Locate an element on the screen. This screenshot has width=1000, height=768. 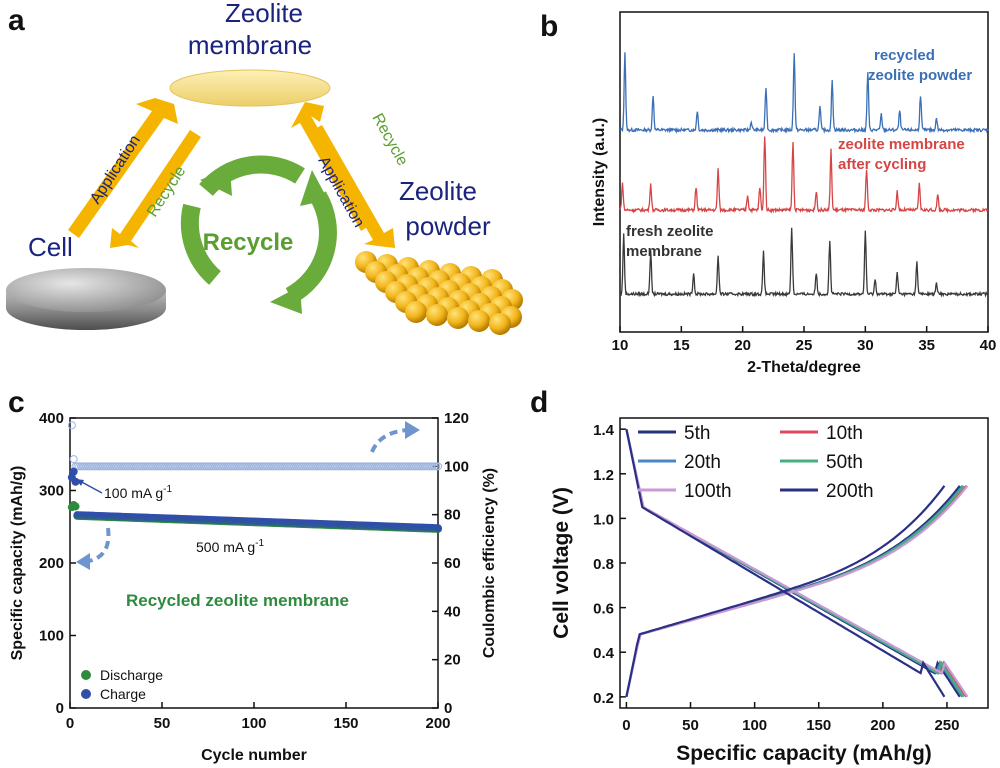
voltage-x-tick-label: 250 is located at coordinates (946, 725).